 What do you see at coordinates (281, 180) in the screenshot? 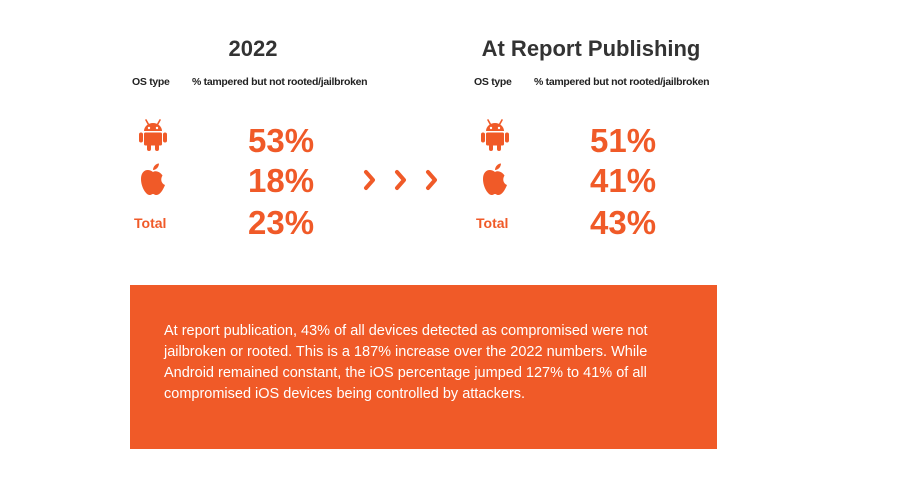
I see `apple-2022-value: 18%` at bounding box center [281, 180].